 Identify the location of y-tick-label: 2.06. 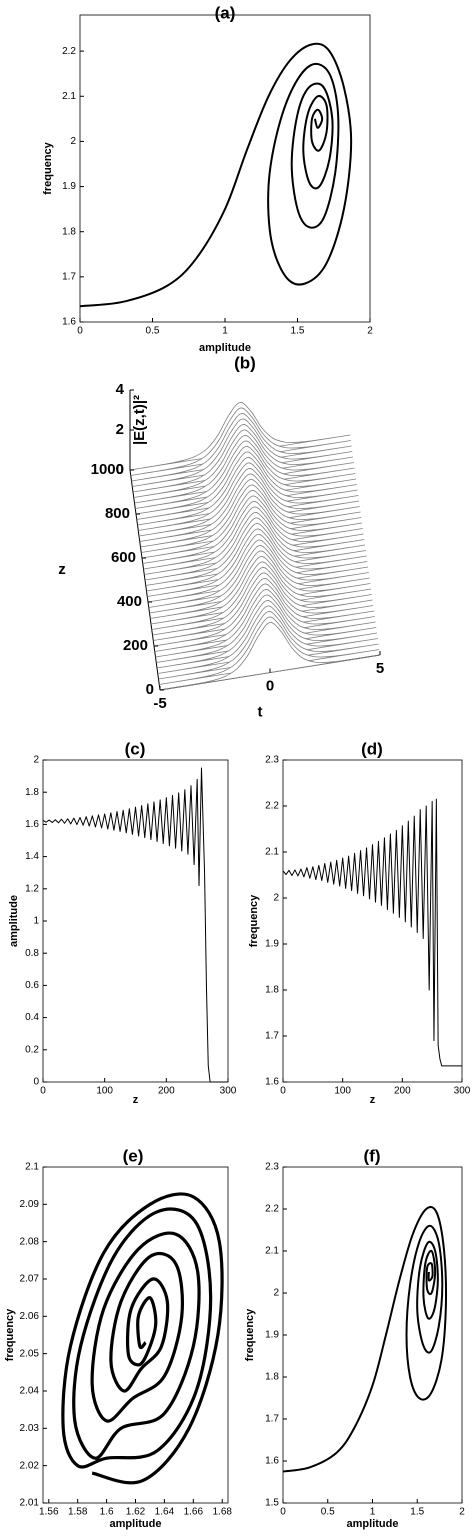
(30, 1316).